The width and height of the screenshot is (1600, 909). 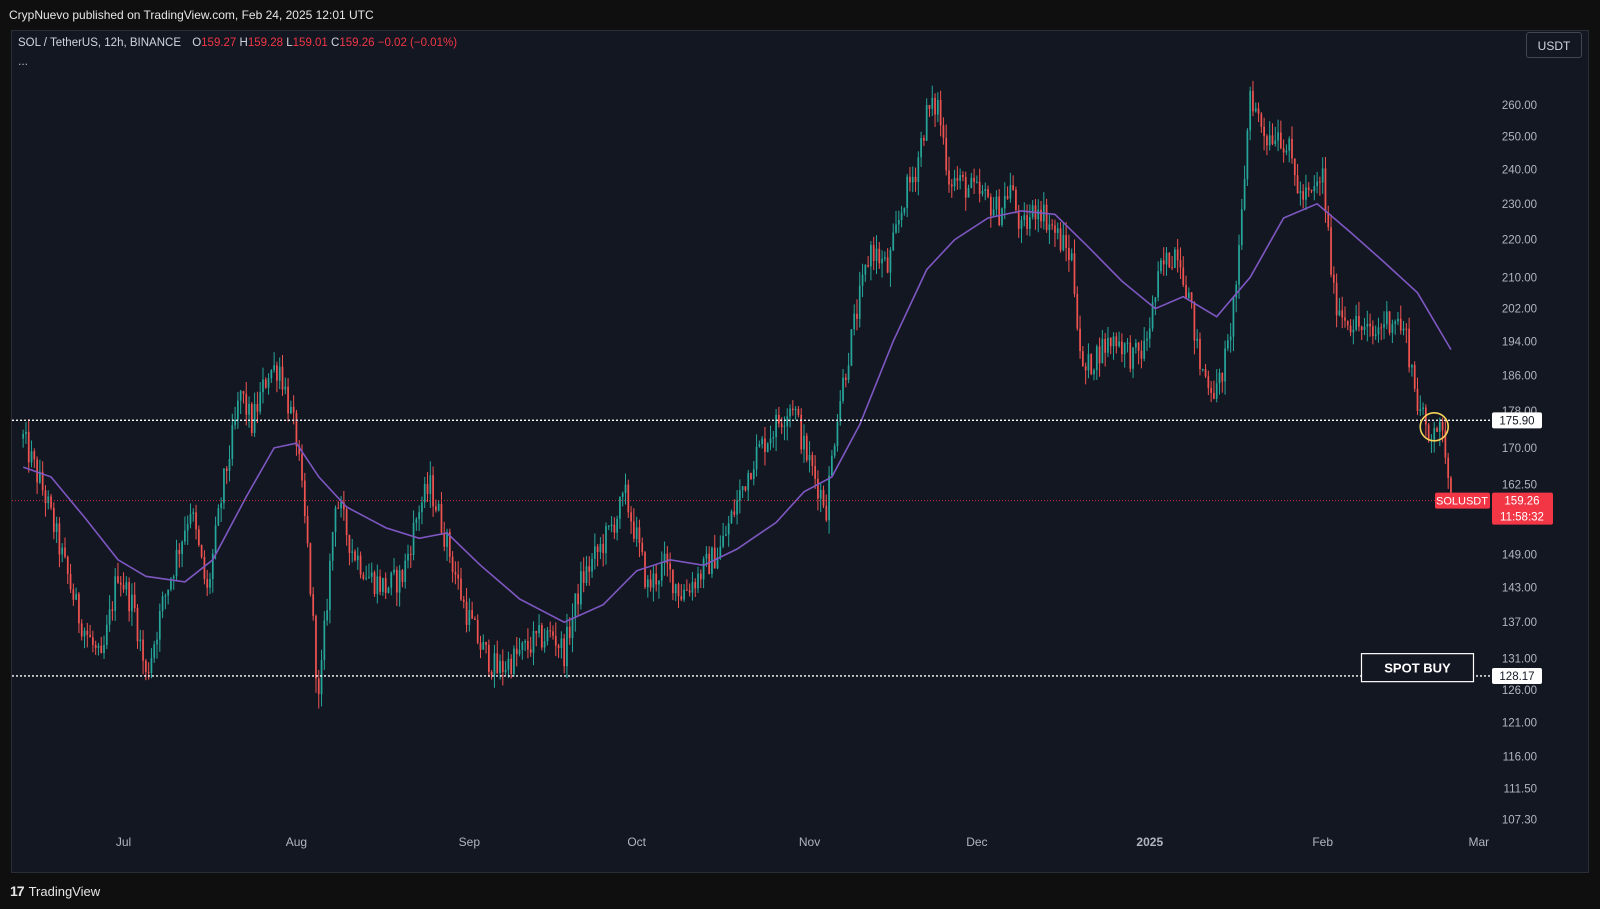 What do you see at coordinates (1149, 842) in the screenshot?
I see `time-axis-tick: 2025` at bounding box center [1149, 842].